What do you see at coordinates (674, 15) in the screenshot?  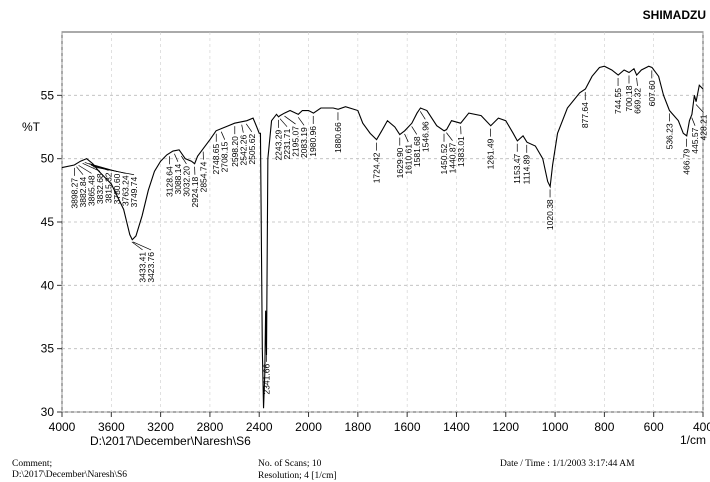 I see `brand: SHIMADZU` at bounding box center [674, 15].